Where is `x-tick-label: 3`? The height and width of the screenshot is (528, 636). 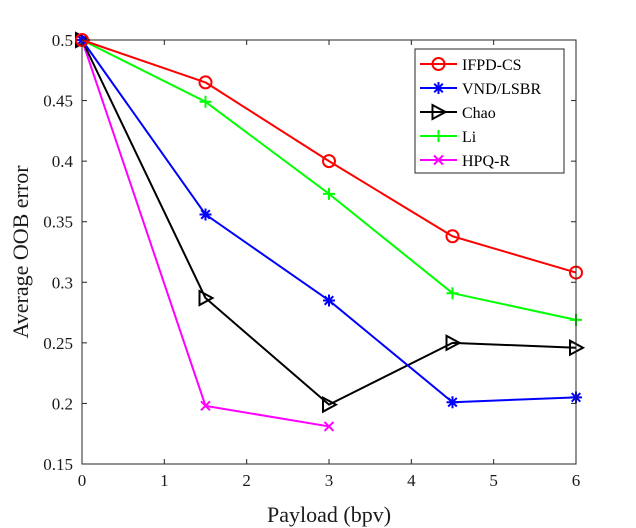 x-tick-label: 3 is located at coordinates (329, 480).